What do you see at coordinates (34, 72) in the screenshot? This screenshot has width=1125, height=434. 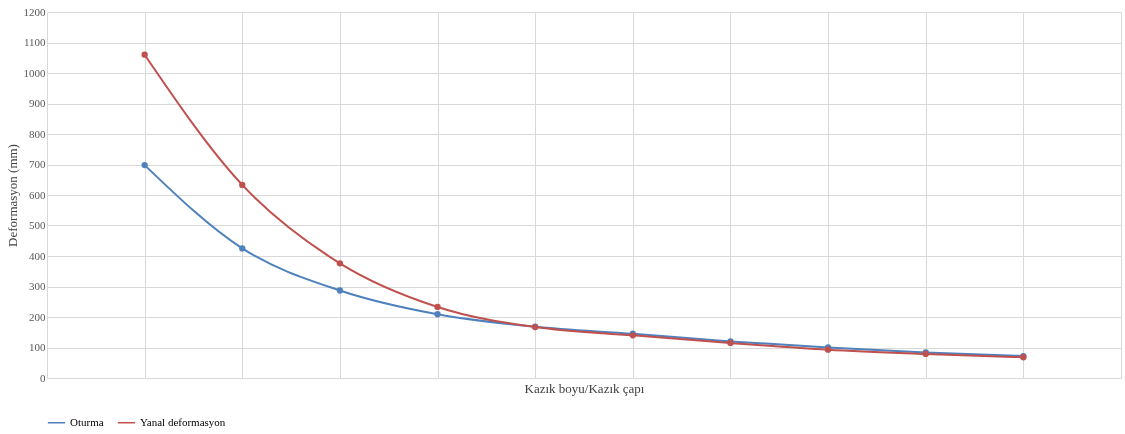 I see `y-tick-label: 1000` at bounding box center [34, 72].